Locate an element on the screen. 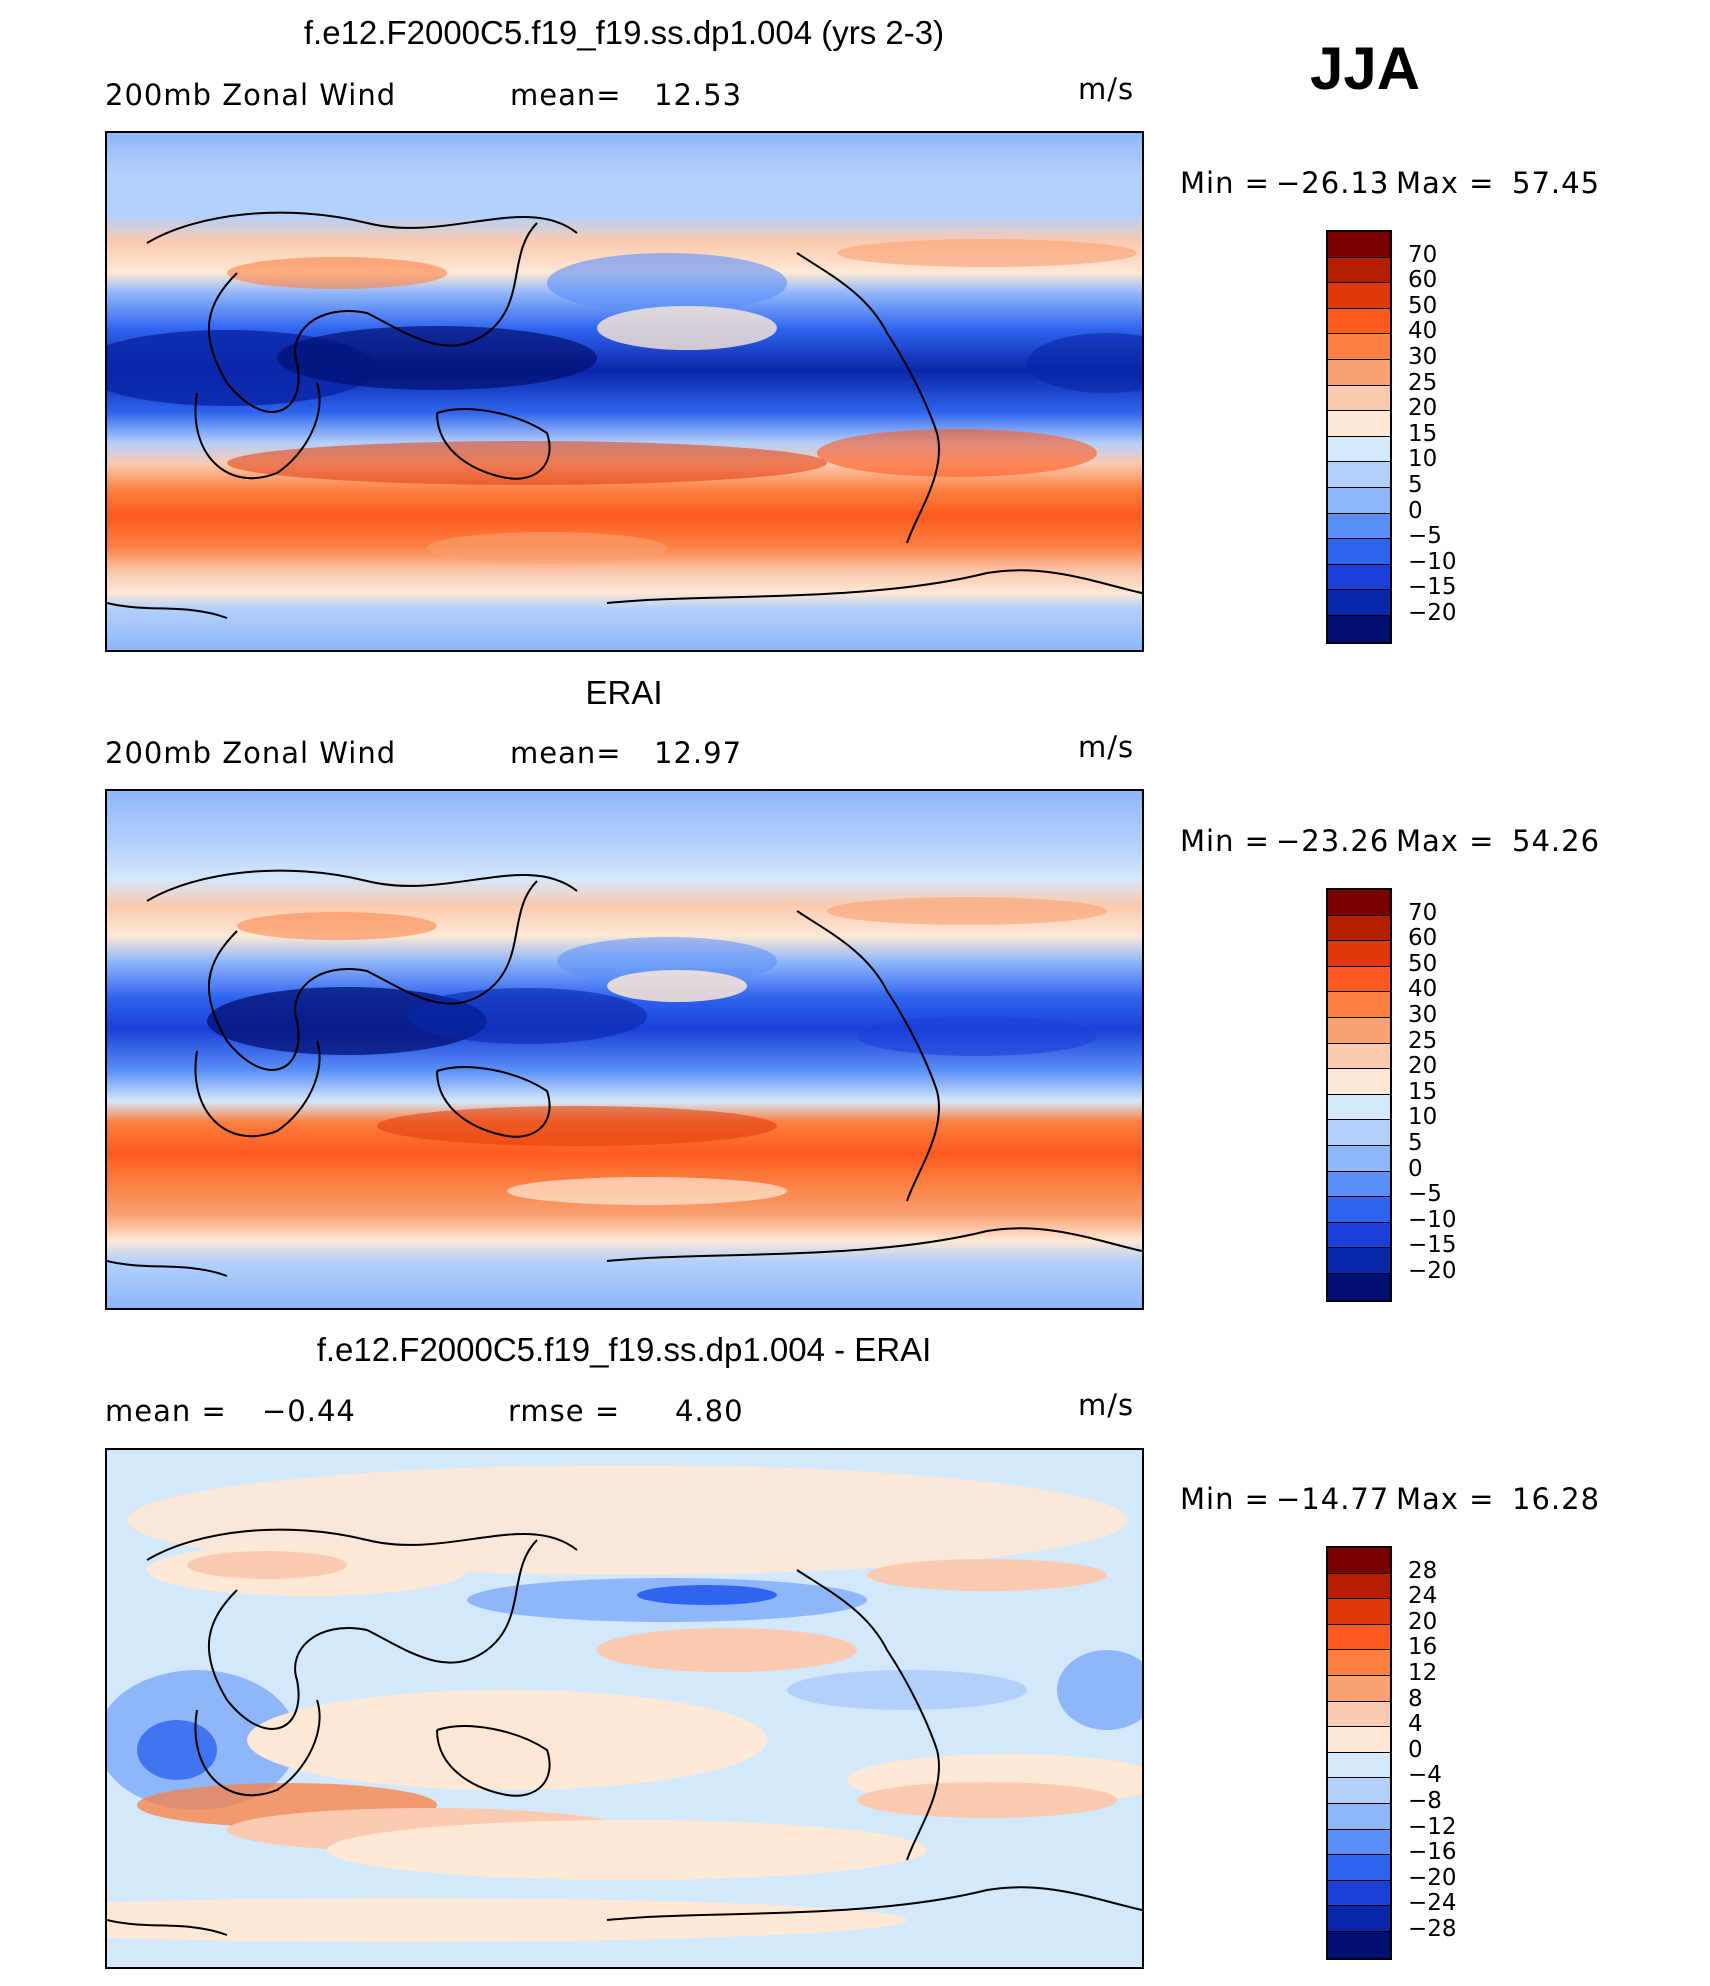 This screenshot has width=1710, height=1986. colorbar-tick-label: 15 is located at coordinates (1423, 1091).